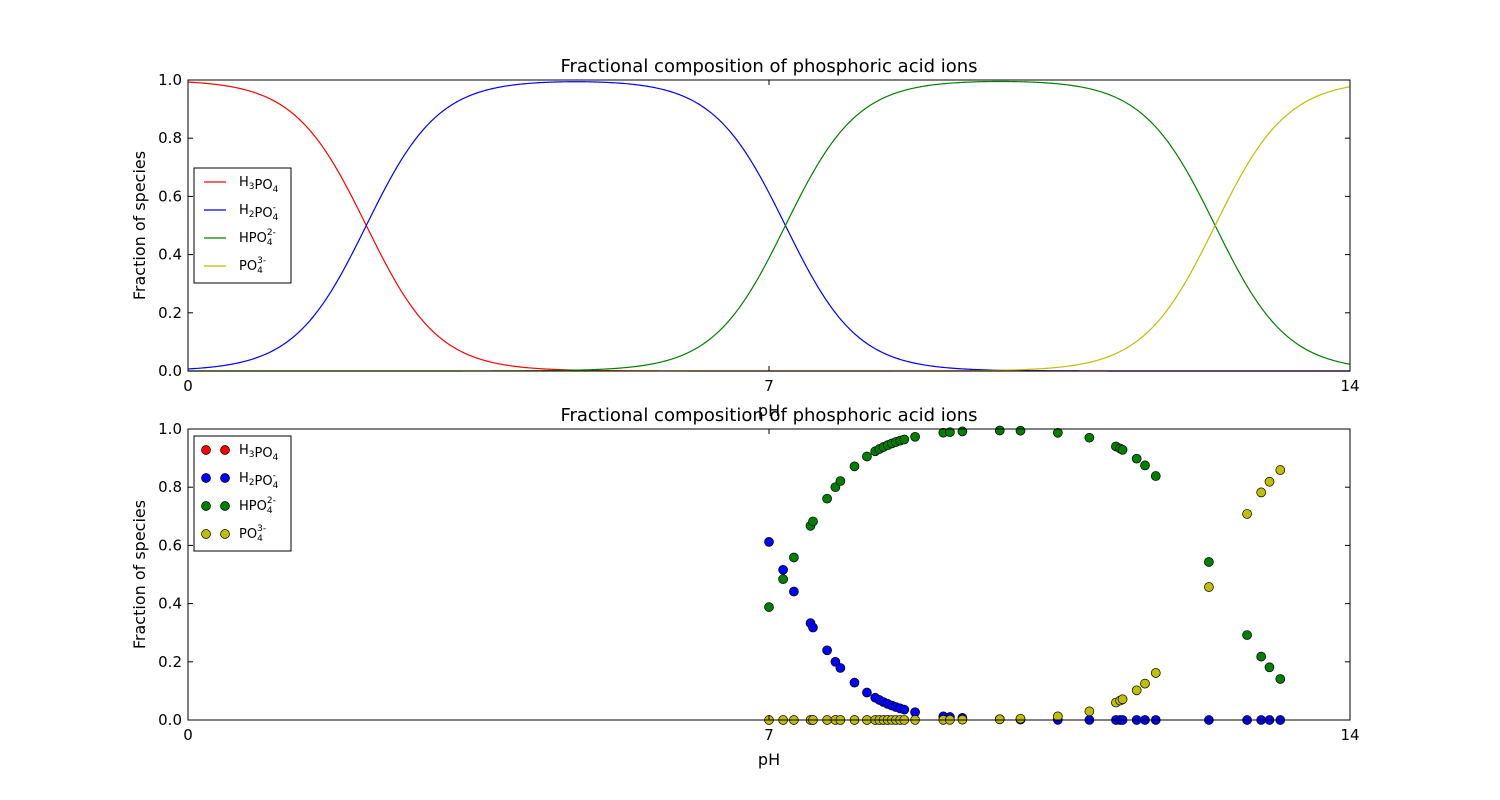  I want to click on legend-frame, so click(242, 225).